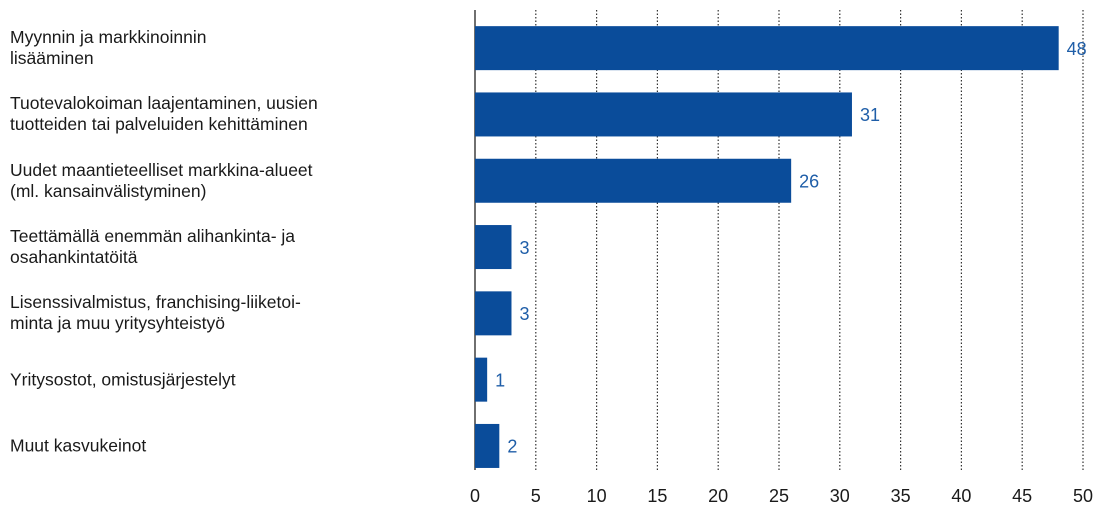 Image resolution: width=1112 pixels, height=516 pixels. What do you see at coordinates (657, 496) in the screenshot?
I see `x-tick-label: 15` at bounding box center [657, 496].